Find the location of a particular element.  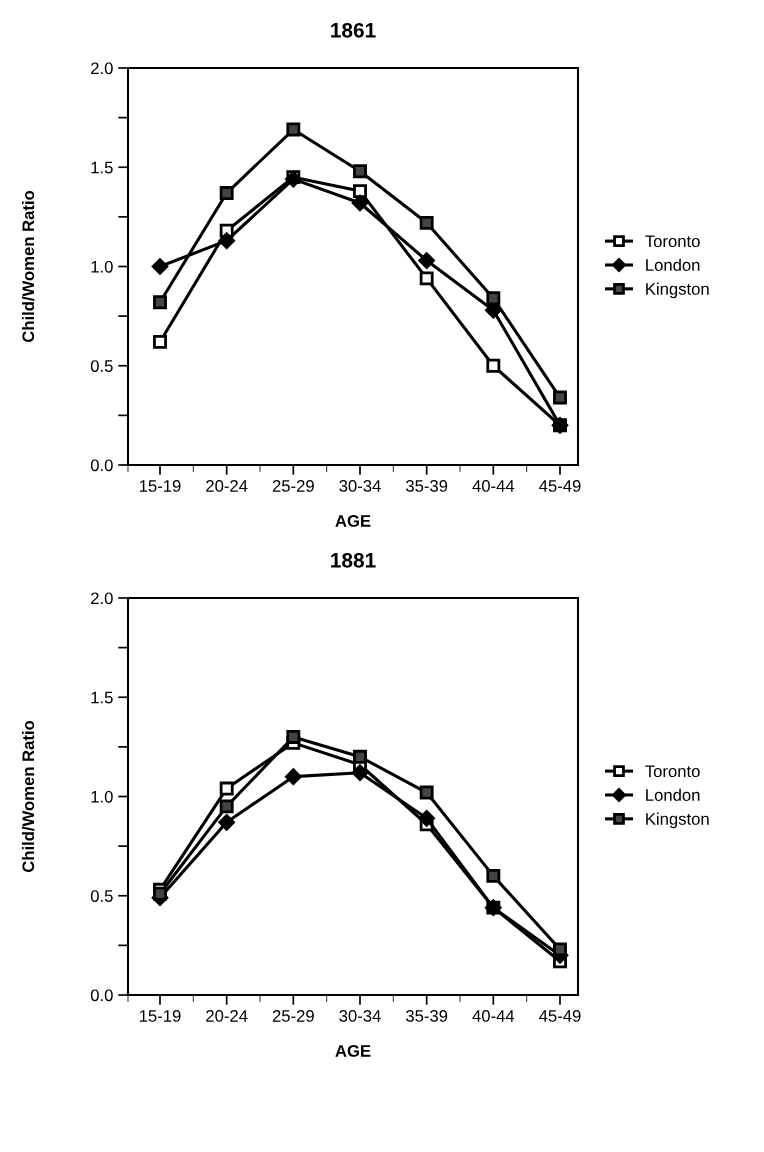

chart-title: 1861 is located at coordinates (353, 30).